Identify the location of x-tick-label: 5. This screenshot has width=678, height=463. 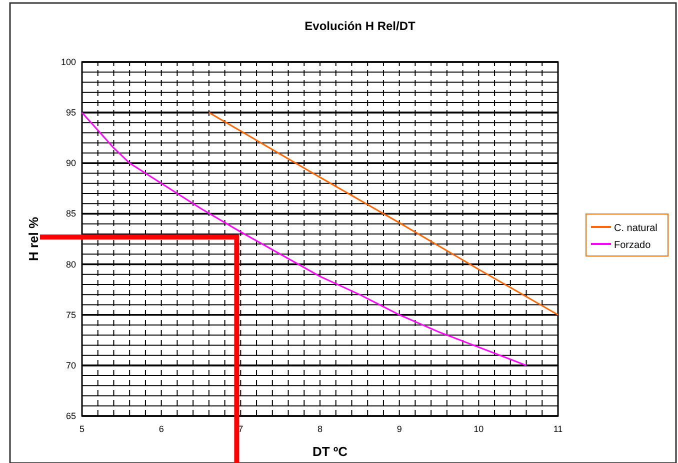
(82, 429).